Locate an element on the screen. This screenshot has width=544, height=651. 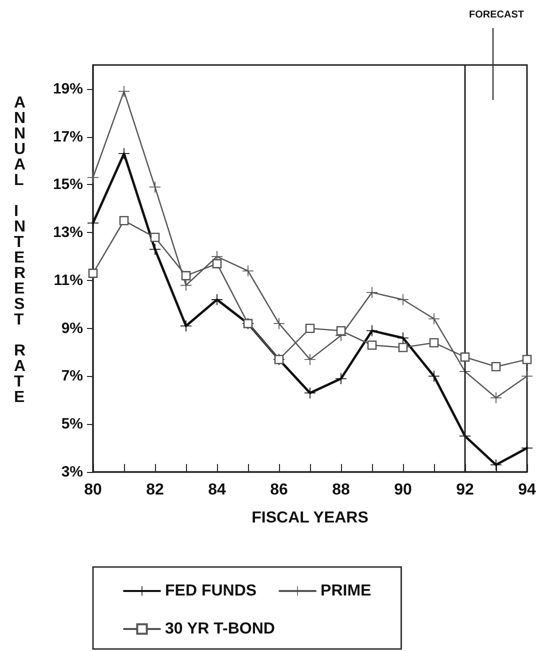
x-tick-label: 94 is located at coordinates (527, 490).